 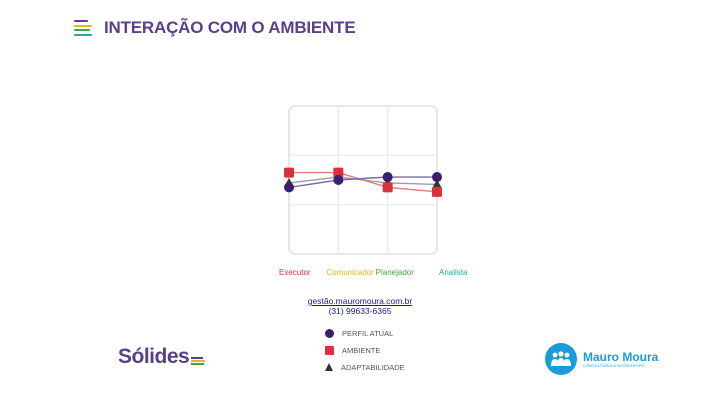 I want to click on mauro-moura-name: Mauro Moura, so click(x=621, y=357).